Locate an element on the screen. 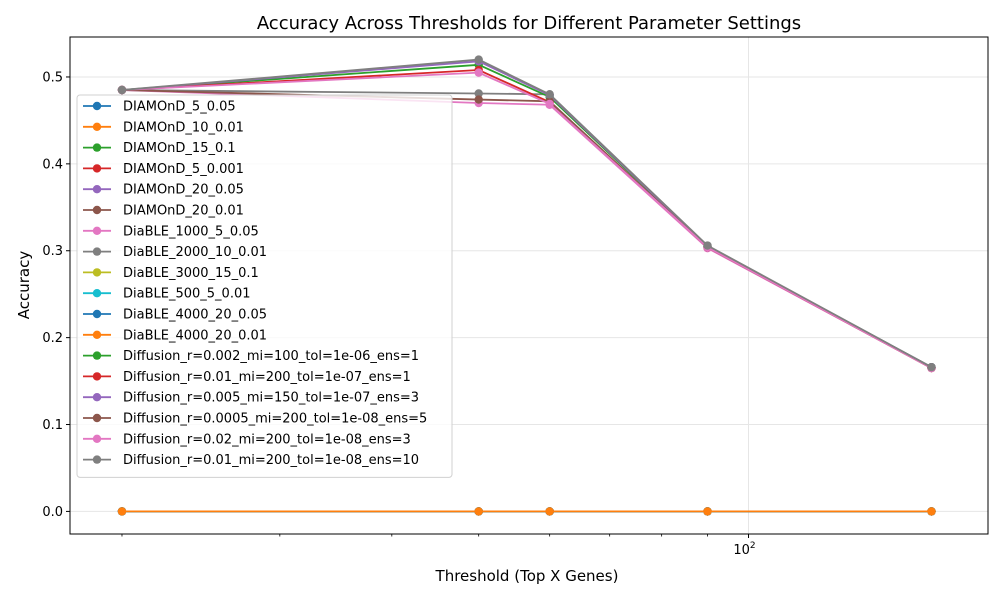 This screenshot has width=1000, height=600. legend-label: DiaBLE_4000_20_0.01 is located at coordinates (195, 335).